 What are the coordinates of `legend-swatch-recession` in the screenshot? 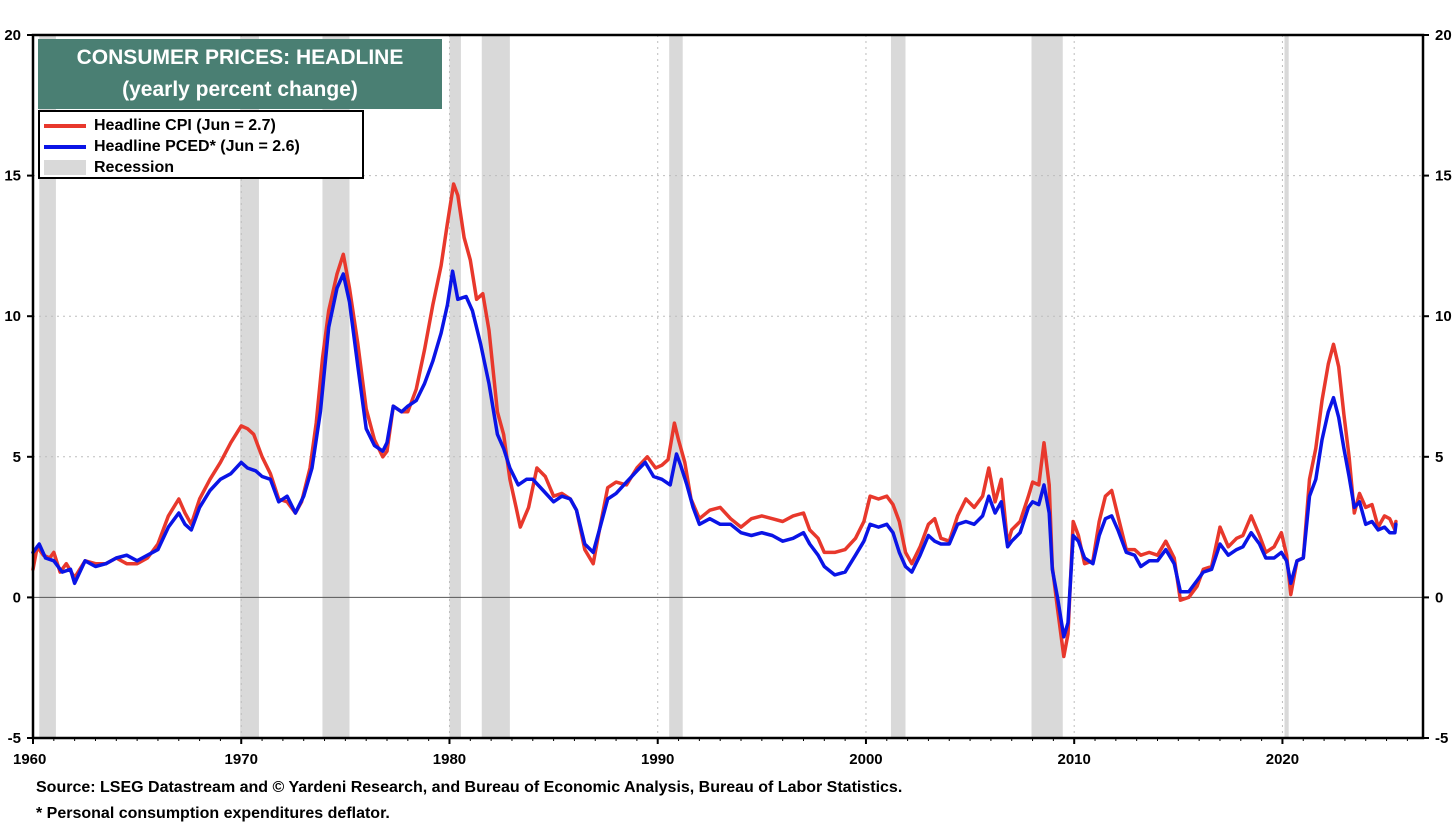 It's located at (65, 167).